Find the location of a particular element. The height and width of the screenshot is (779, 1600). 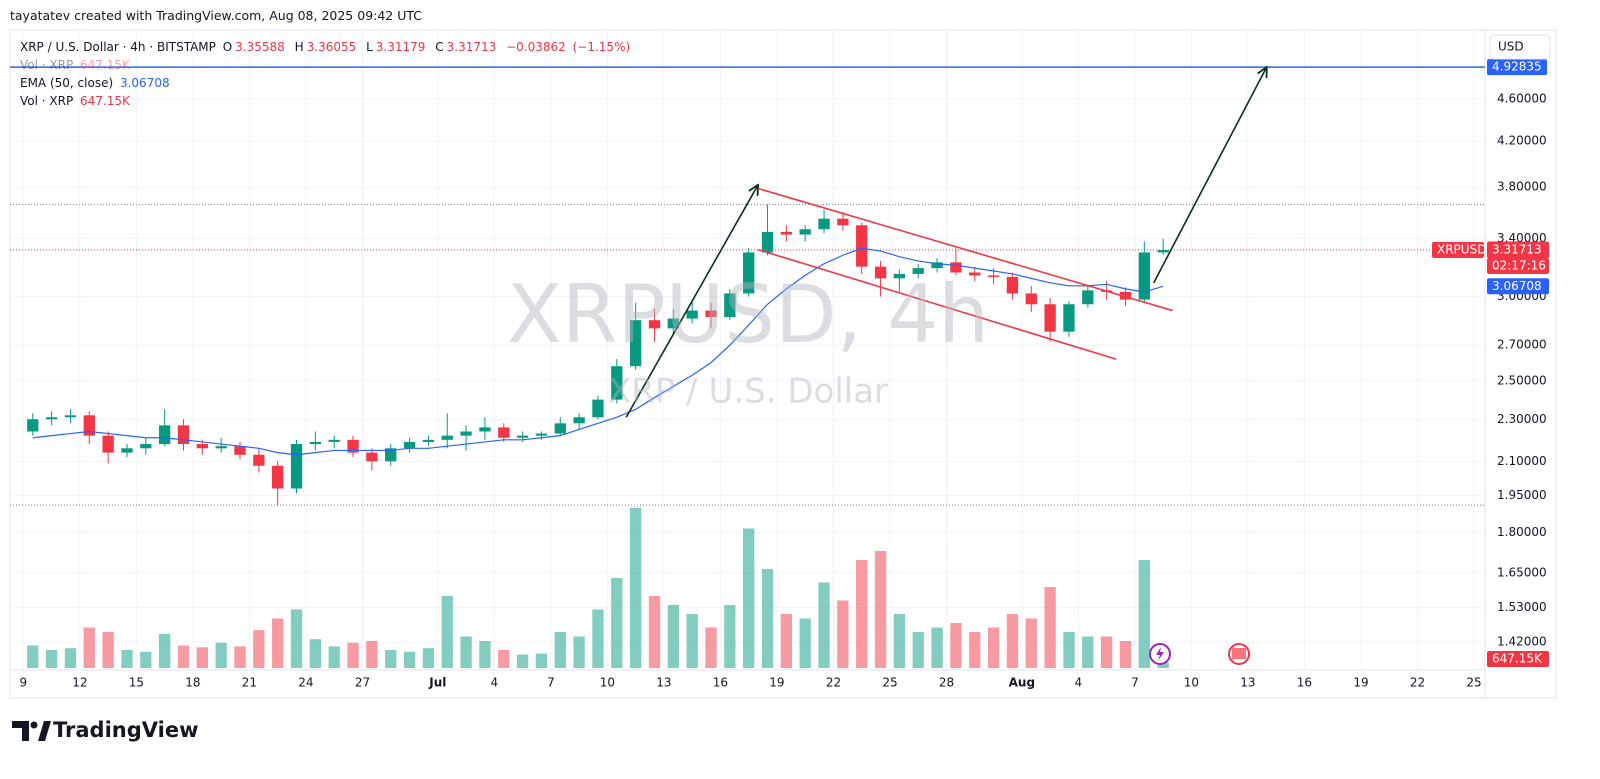

indicator-value: 3.06708 is located at coordinates (144, 83).